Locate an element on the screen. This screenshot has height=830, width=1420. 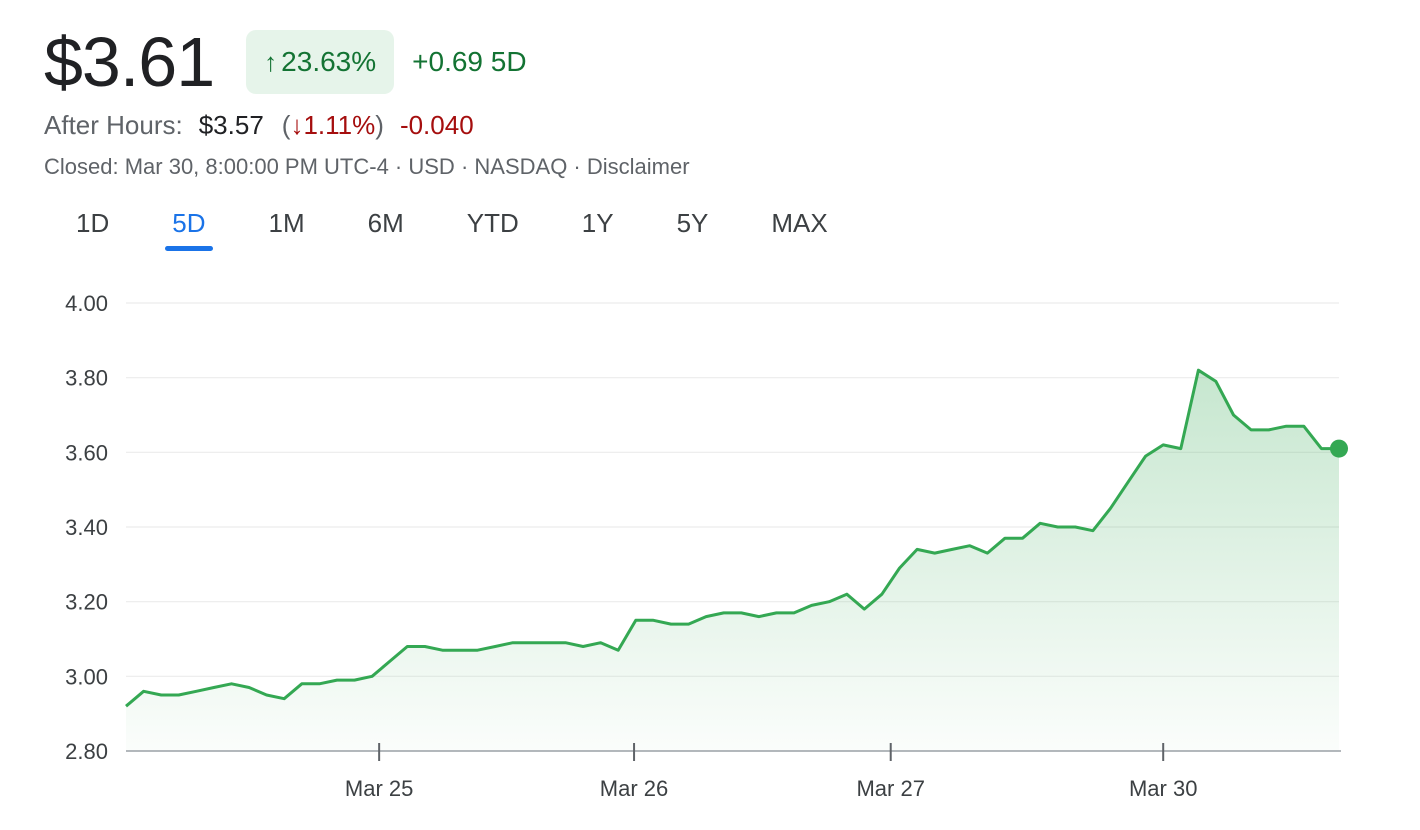
x-axis-ticks: Mar 25 Mar 26 Mar 27 Mar 30 is located at coordinates (771, 772).